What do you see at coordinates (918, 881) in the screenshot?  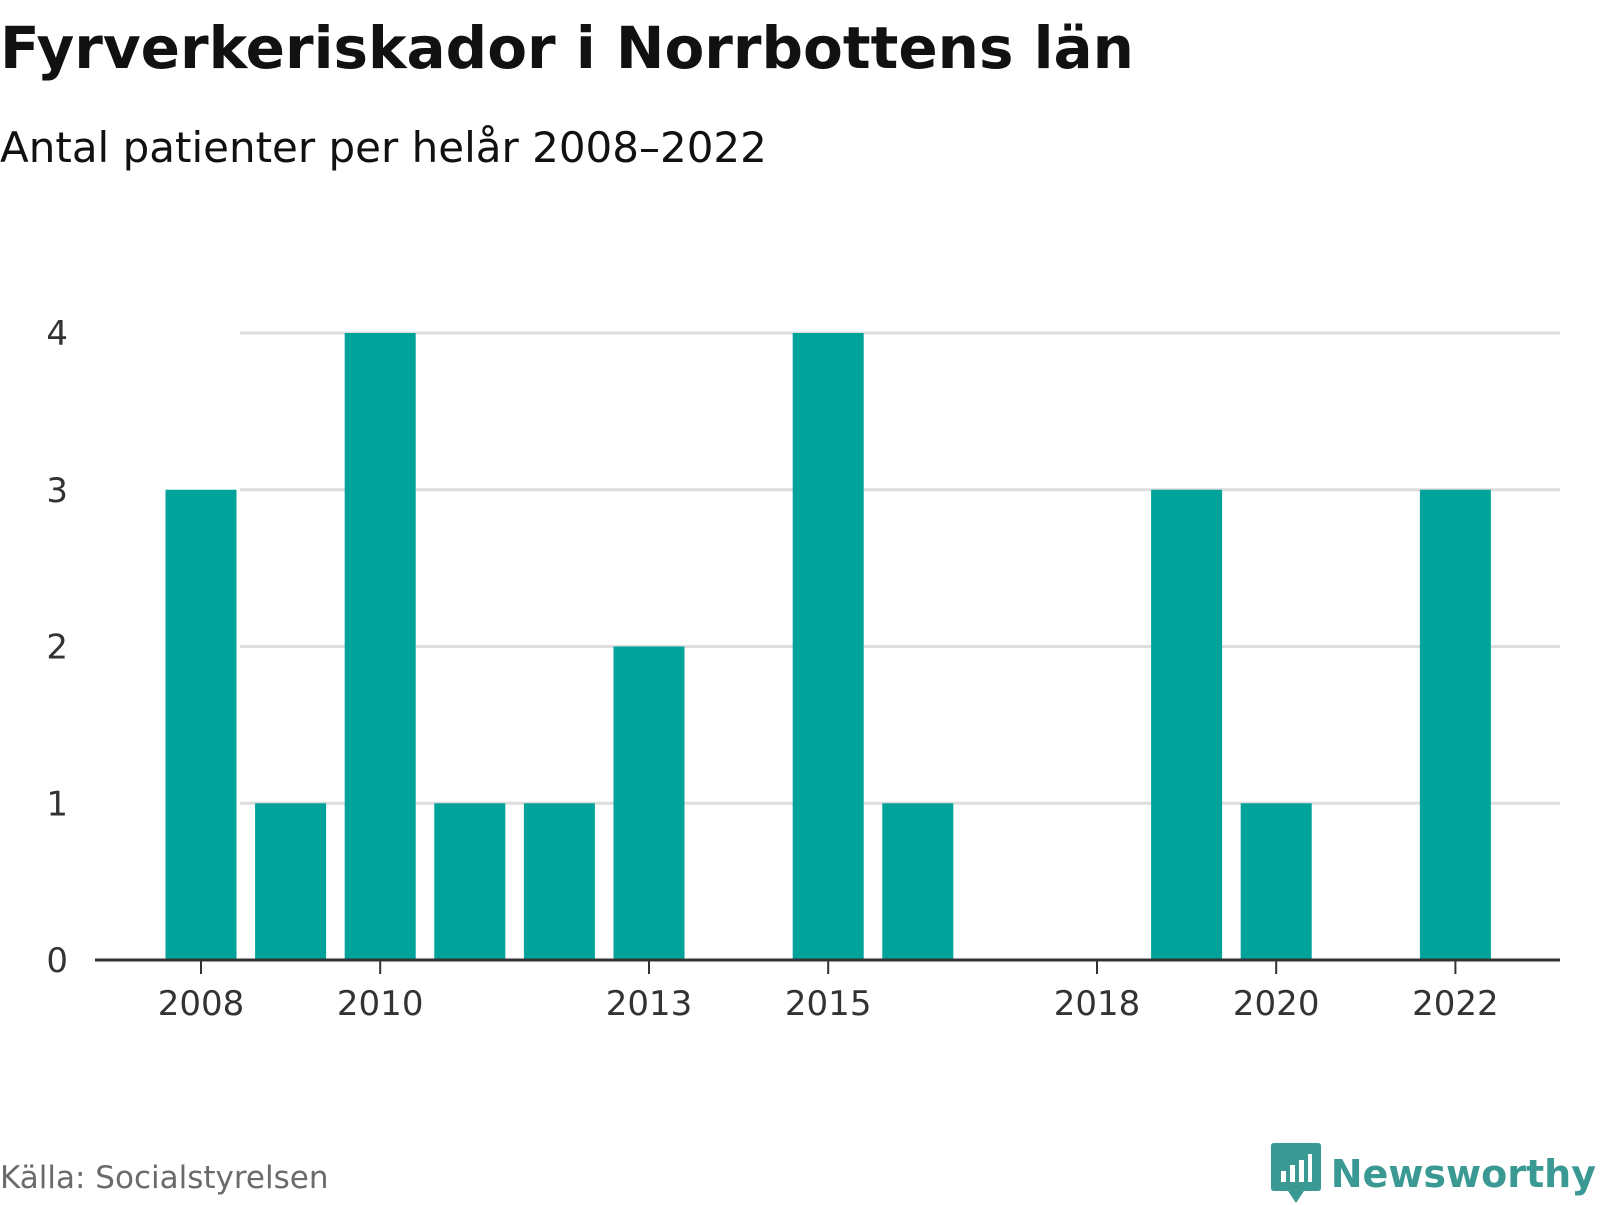 I see `bar-2016` at bounding box center [918, 881].